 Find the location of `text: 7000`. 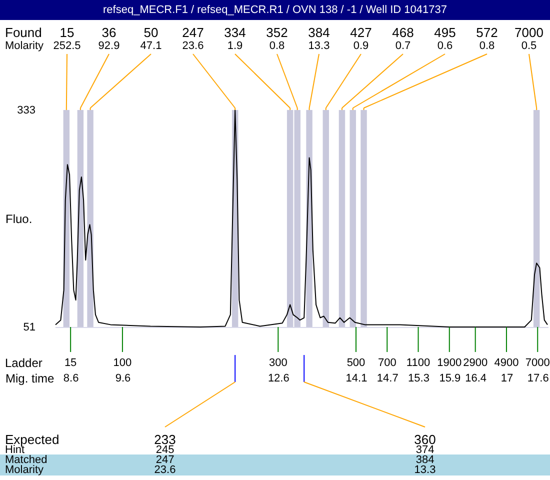

text: 7000 is located at coordinates (537, 363).